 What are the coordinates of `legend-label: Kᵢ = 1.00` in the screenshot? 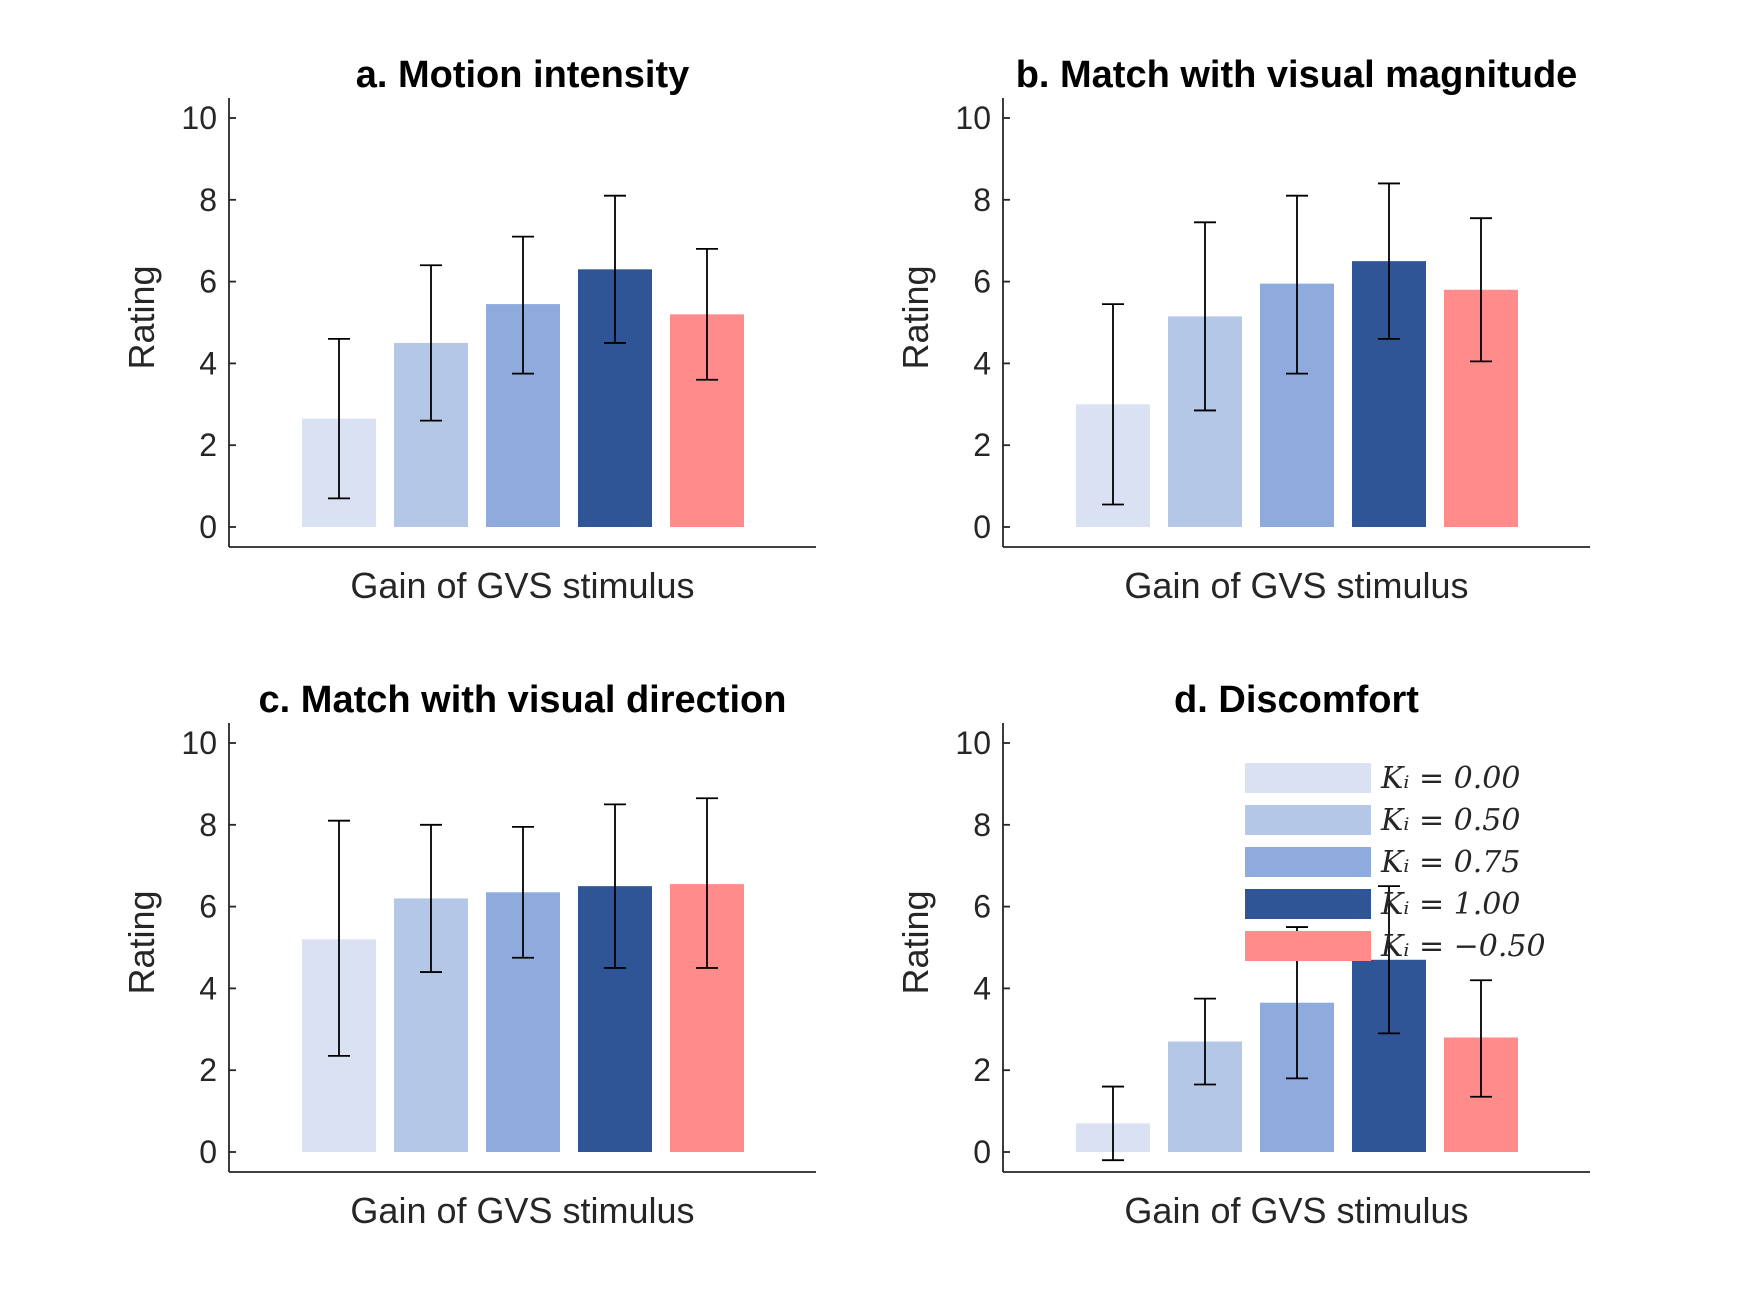 It's located at (1450, 904).